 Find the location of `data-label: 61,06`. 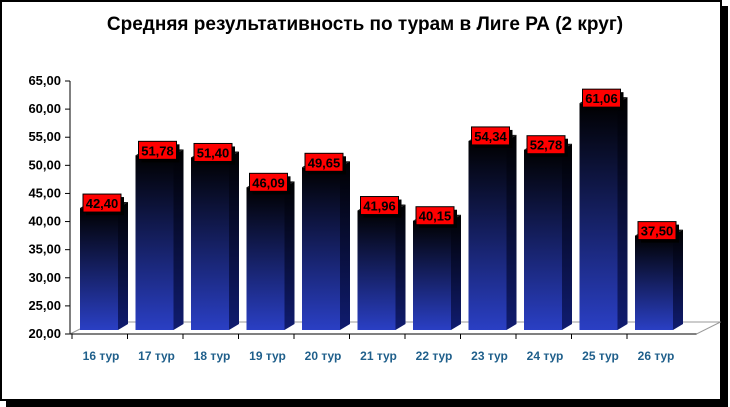

data-label: 61,06 is located at coordinates (601, 98).